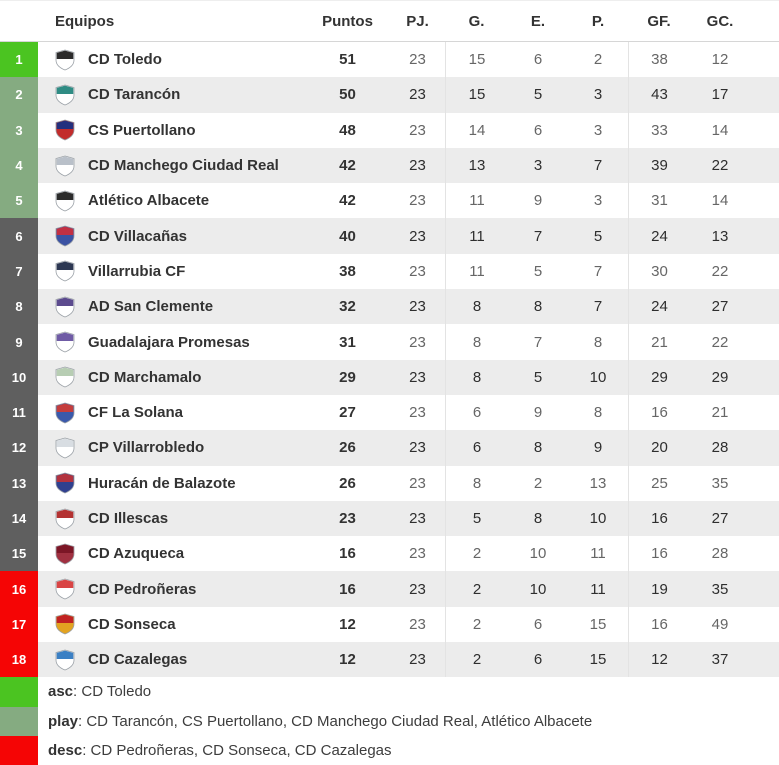 This screenshot has height=765, width=779. What do you see at coordinates (347, 60) in the screenshot?
I see `points-cell: 51` at bounding box center [347, 60].